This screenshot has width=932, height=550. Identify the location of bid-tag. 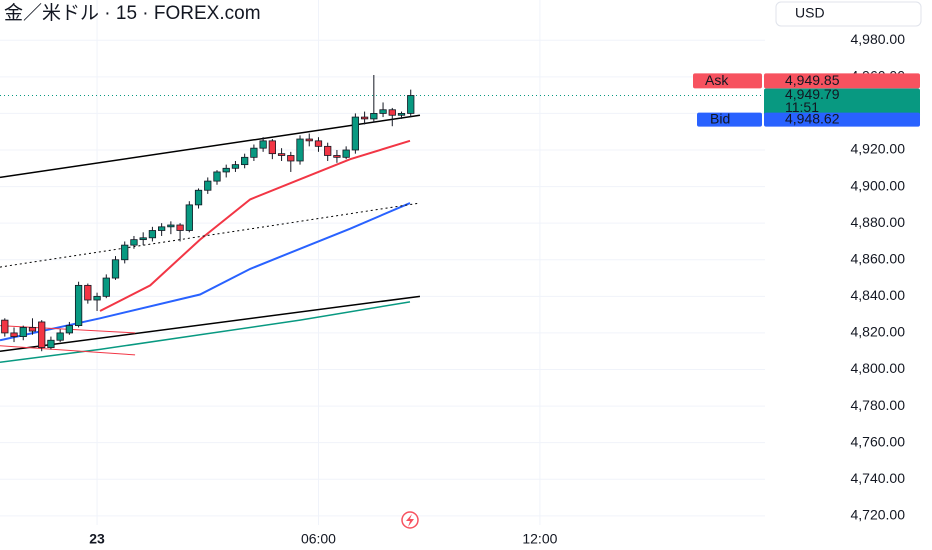
(729, 119).